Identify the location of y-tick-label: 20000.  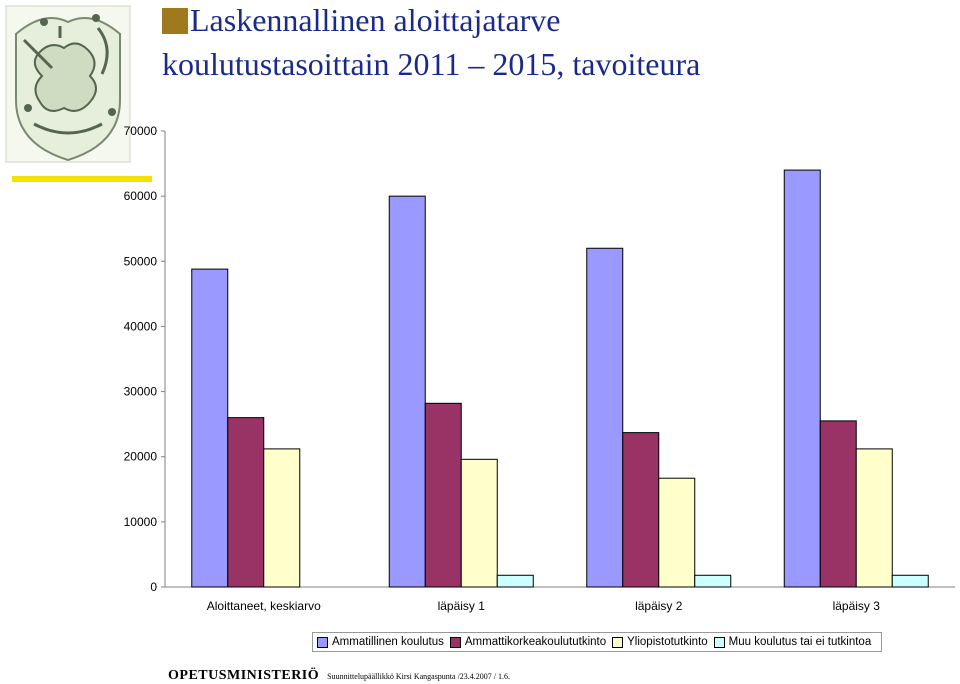
(141, 457).